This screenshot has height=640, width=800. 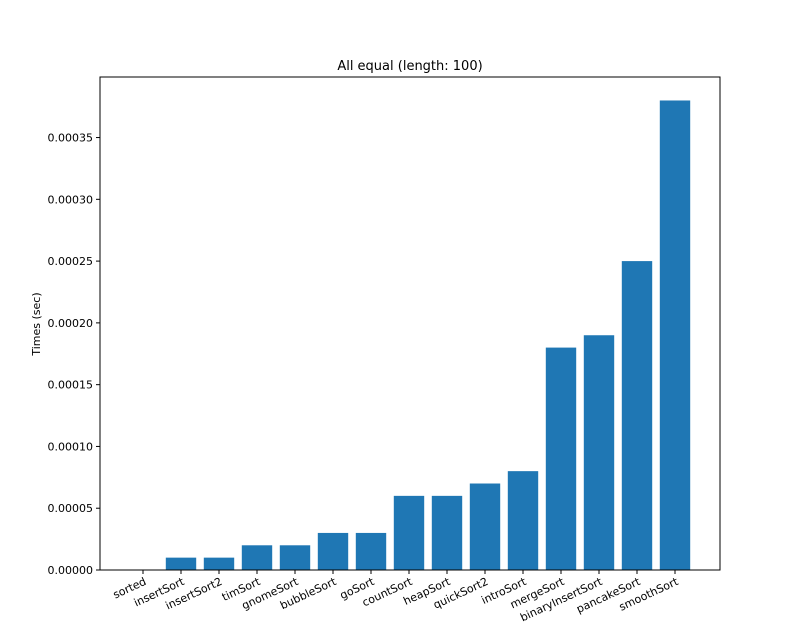 What do you see at coordinates (637, 415) in the screenshot?
I see `bar-pancakeSort` at bounding box center [637, 415].